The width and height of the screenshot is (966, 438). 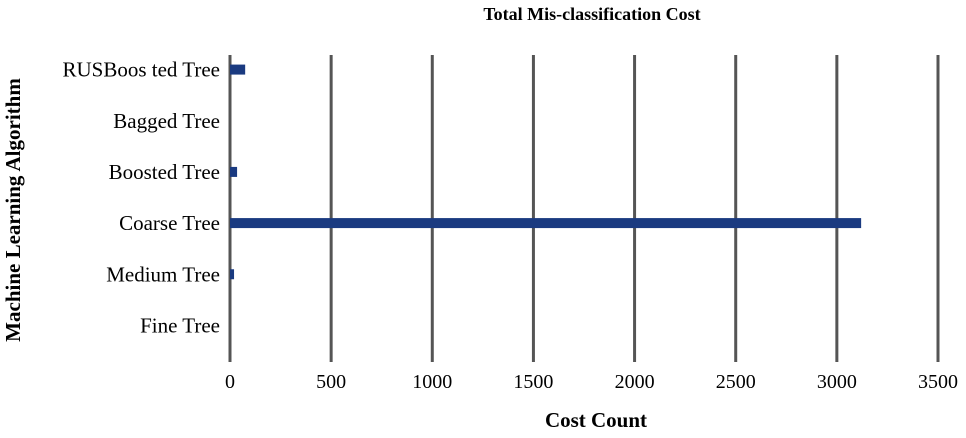 I want to click on category-label: Medium Tree, so click(x=163, y=274).